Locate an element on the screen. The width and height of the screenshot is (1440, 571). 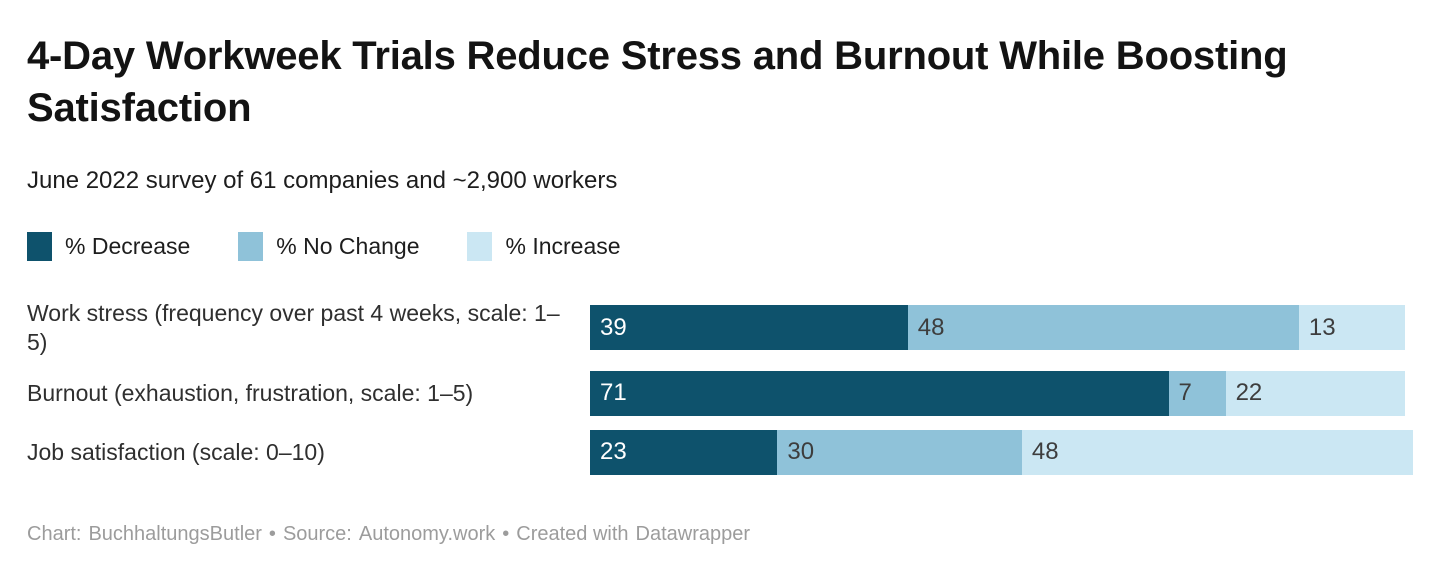
bar-value-label: 39 is located at coordinates (613, 327).